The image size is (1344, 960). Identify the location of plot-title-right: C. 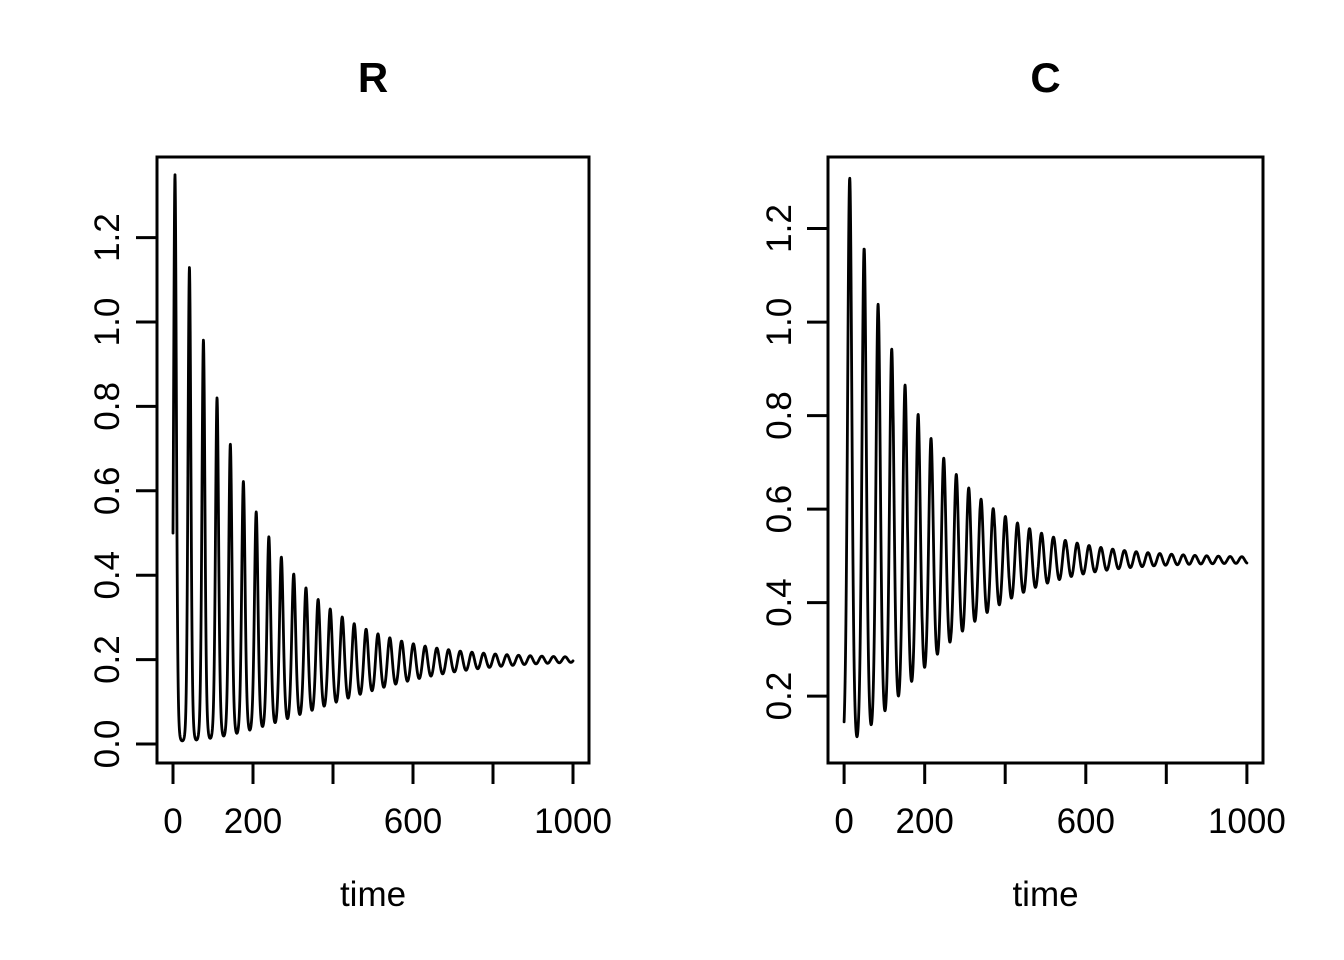
(1045, 77).